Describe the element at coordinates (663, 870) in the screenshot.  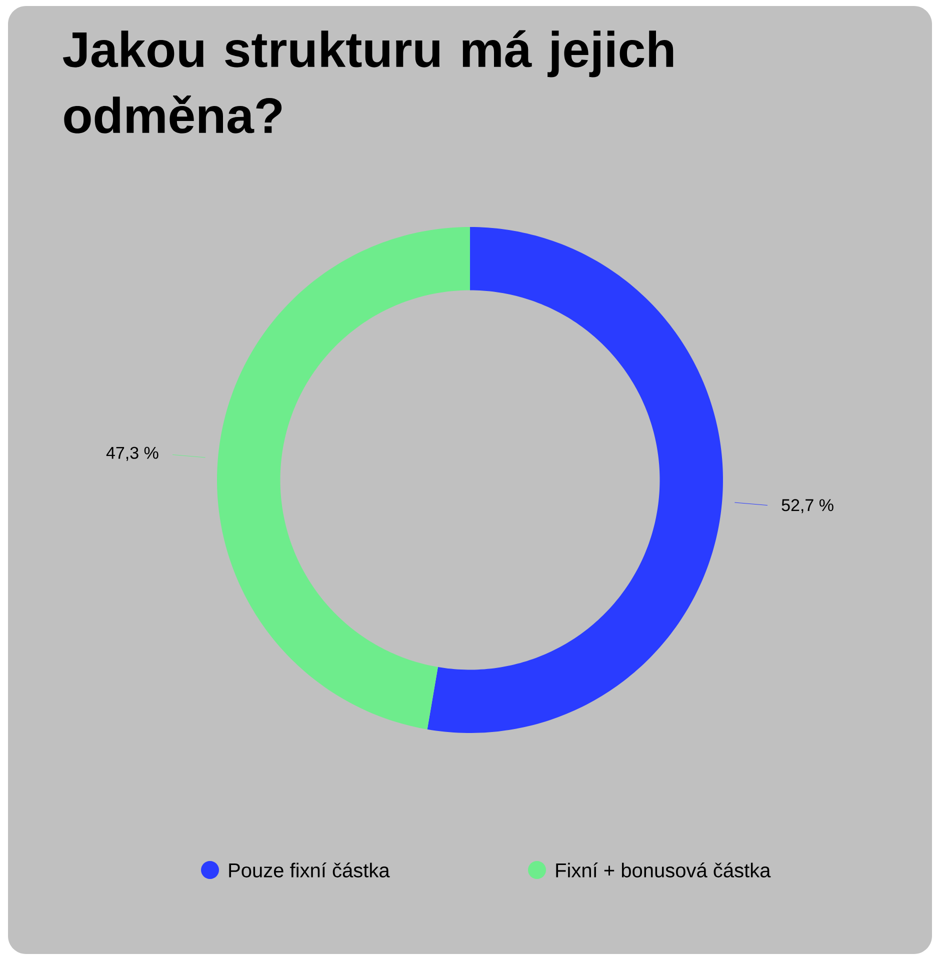
I see `legend-label: Fixní + bonusová částka` at that location.